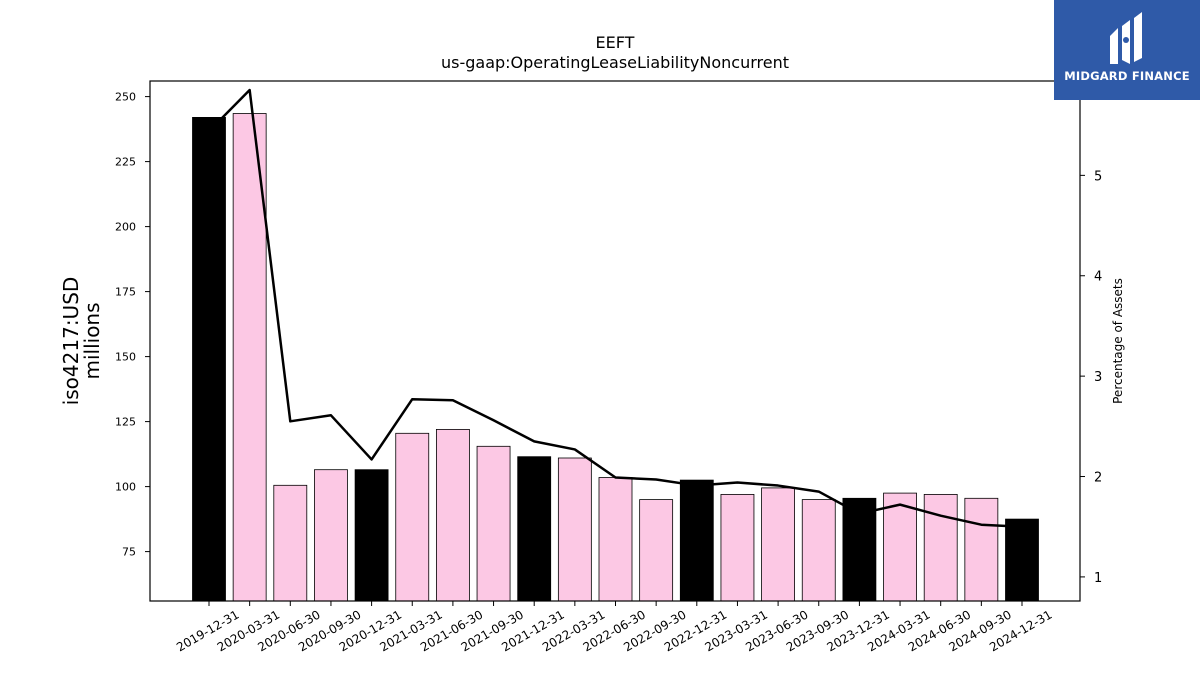 The width and height of the screenshot is (1200, 675). What do you see at coordinates (1098, 277) in the screenshot?
I see `y2-tick-label: 4` at bounding box center [1098, 277].